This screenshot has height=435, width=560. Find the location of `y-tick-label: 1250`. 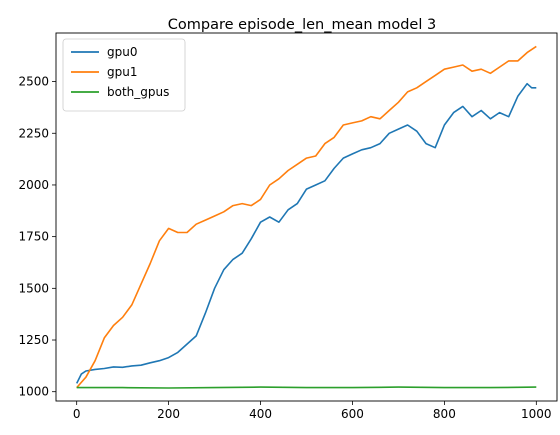

y-tick-label: 1250 is located at coordinates (33, 340).